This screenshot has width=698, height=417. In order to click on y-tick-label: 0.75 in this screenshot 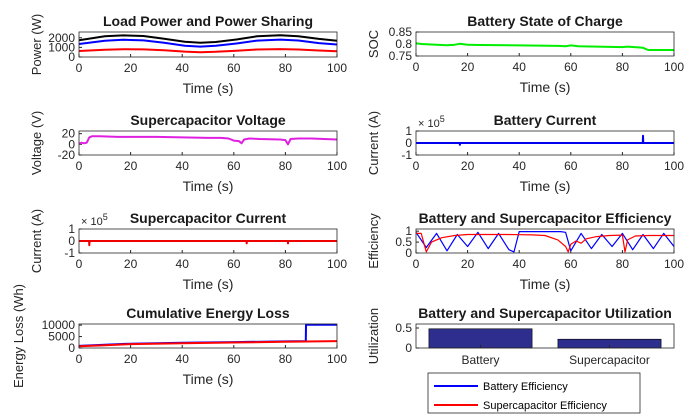, I will do `click(401, 56)`.